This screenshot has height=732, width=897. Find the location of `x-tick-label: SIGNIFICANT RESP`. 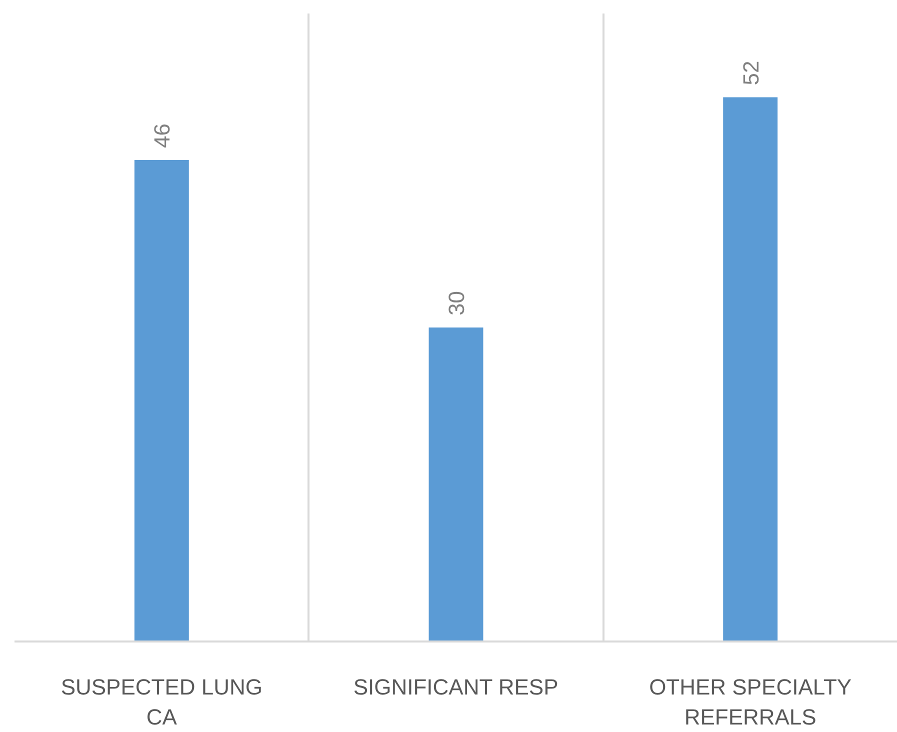

x-tick-label: SIGNIFICANT RESP is located at coordinates (455, 687).